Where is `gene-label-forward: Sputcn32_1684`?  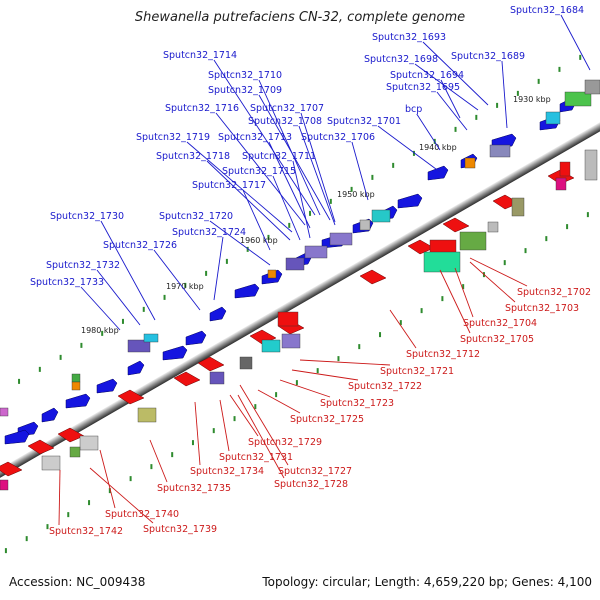 gene-label-forward: Sputcn32_1684 is located at coordinates (547, 10).